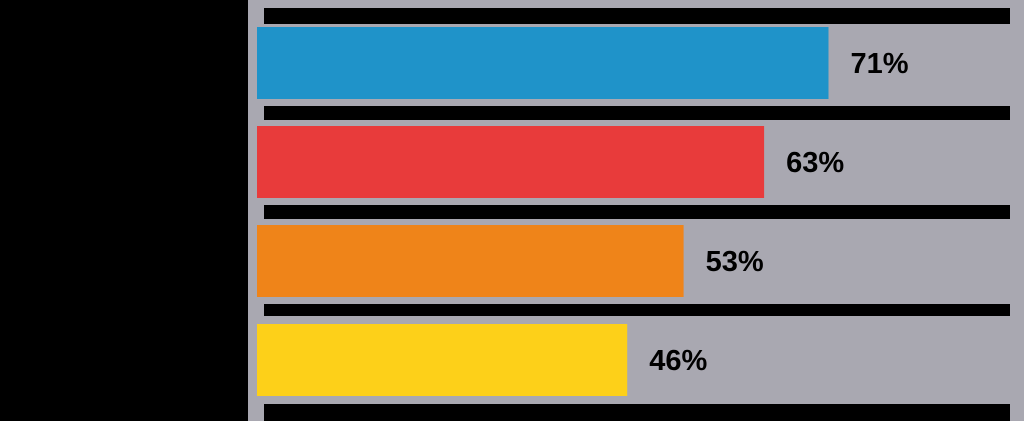  What do you see at coordinates (678, 361) in the screenshot?
I see `value-label-4: 46%` at bounding box center [678, 361].